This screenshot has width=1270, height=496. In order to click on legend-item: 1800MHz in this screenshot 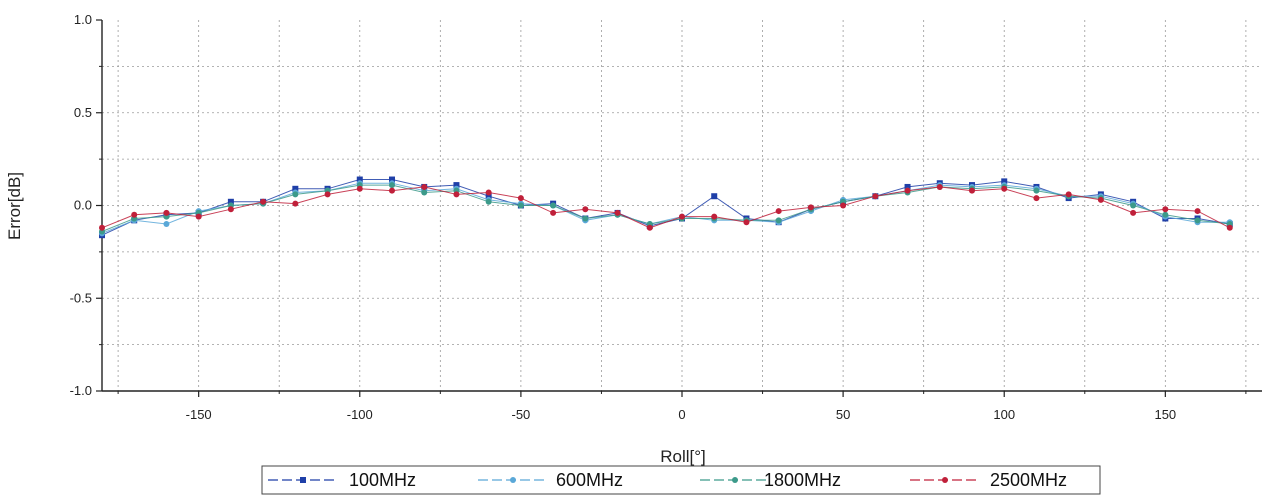, I will do `click(770, 480)`.